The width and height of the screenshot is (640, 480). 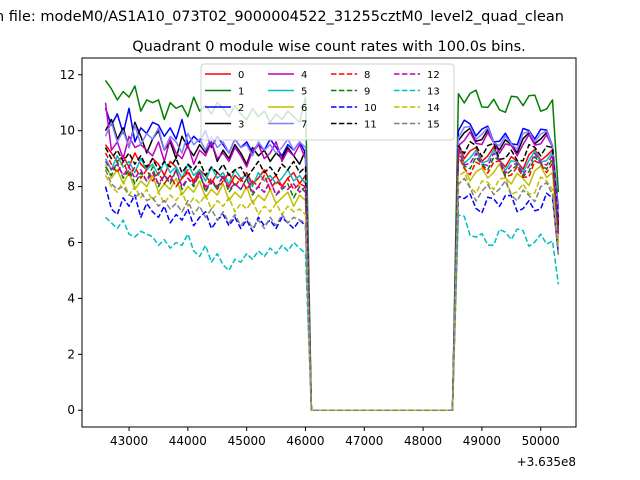 I want to click on legend-label-8: 8, so click(x=367, y=75).